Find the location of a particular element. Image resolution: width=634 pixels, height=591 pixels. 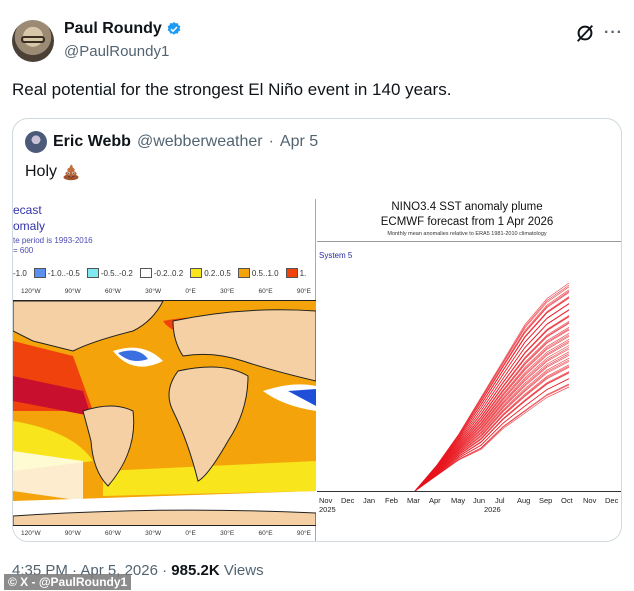

month-label: May is located at coordinates (458, 500).